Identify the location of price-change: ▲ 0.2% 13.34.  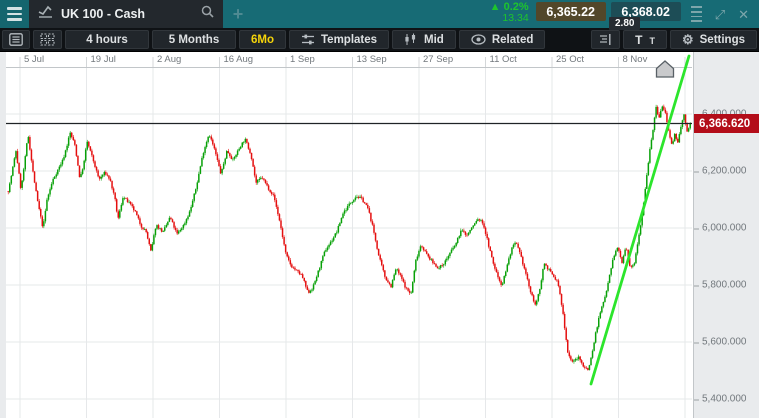
(509, 13).